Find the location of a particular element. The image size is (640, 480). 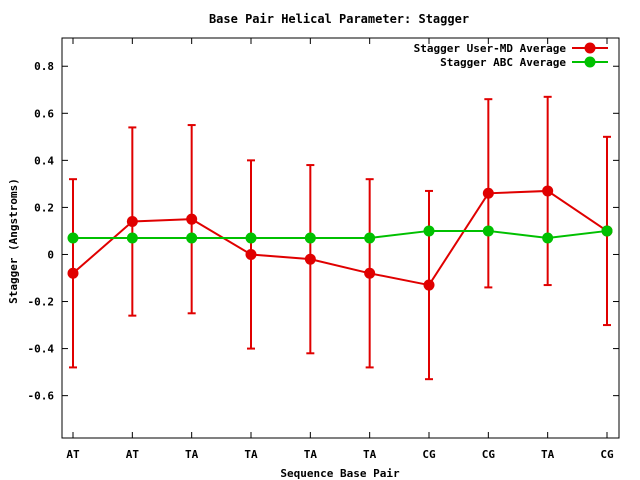

chart-title: Base Pair Helical Parameter: Stagger is located at coordinates (339, 19).